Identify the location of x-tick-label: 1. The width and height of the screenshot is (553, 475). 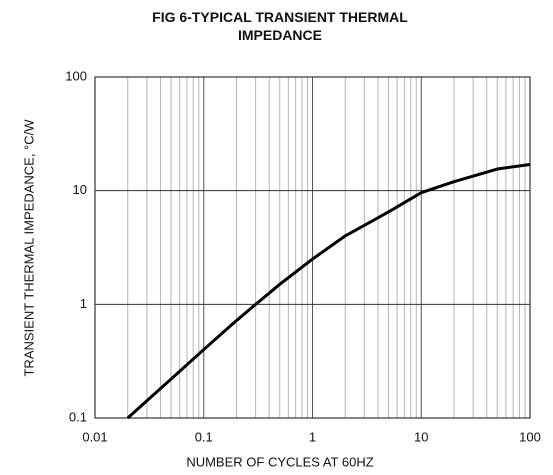
(312, 436).